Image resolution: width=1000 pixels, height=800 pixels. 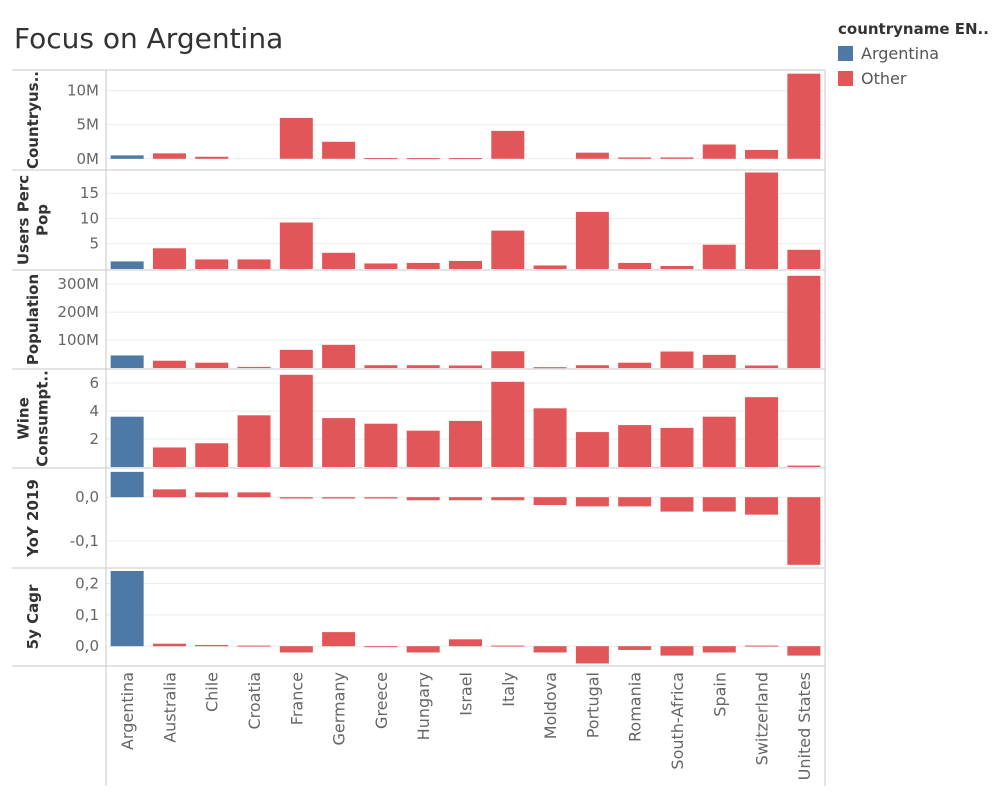 What do you see at coordinates (88, 125) in the screenshot?
I see `y-tick-label: 5M` at bounding box center [88, 125].